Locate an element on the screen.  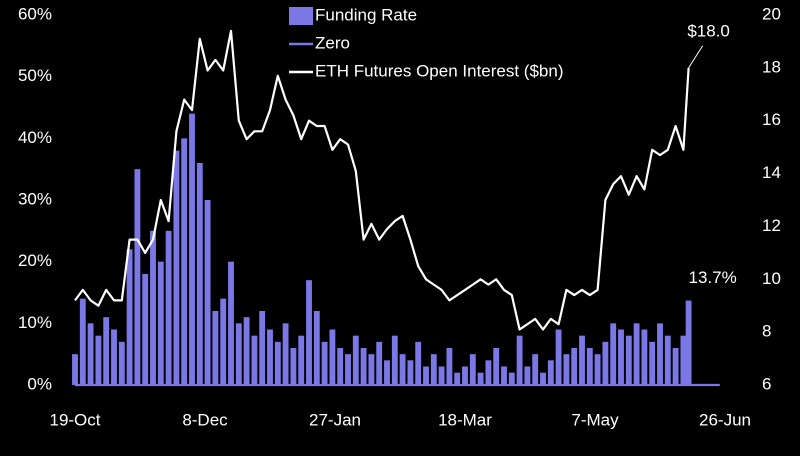
legend-label: Zero is located at coordinates (332, 42).